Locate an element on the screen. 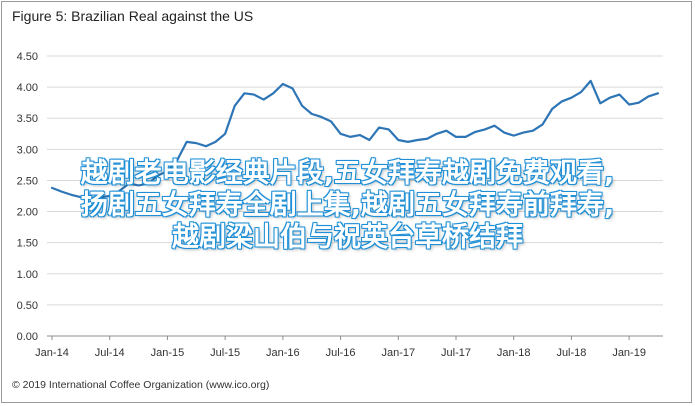 The image size is (695, 406). y-tick-label: 1.50 is located at coordinates (27, 244).